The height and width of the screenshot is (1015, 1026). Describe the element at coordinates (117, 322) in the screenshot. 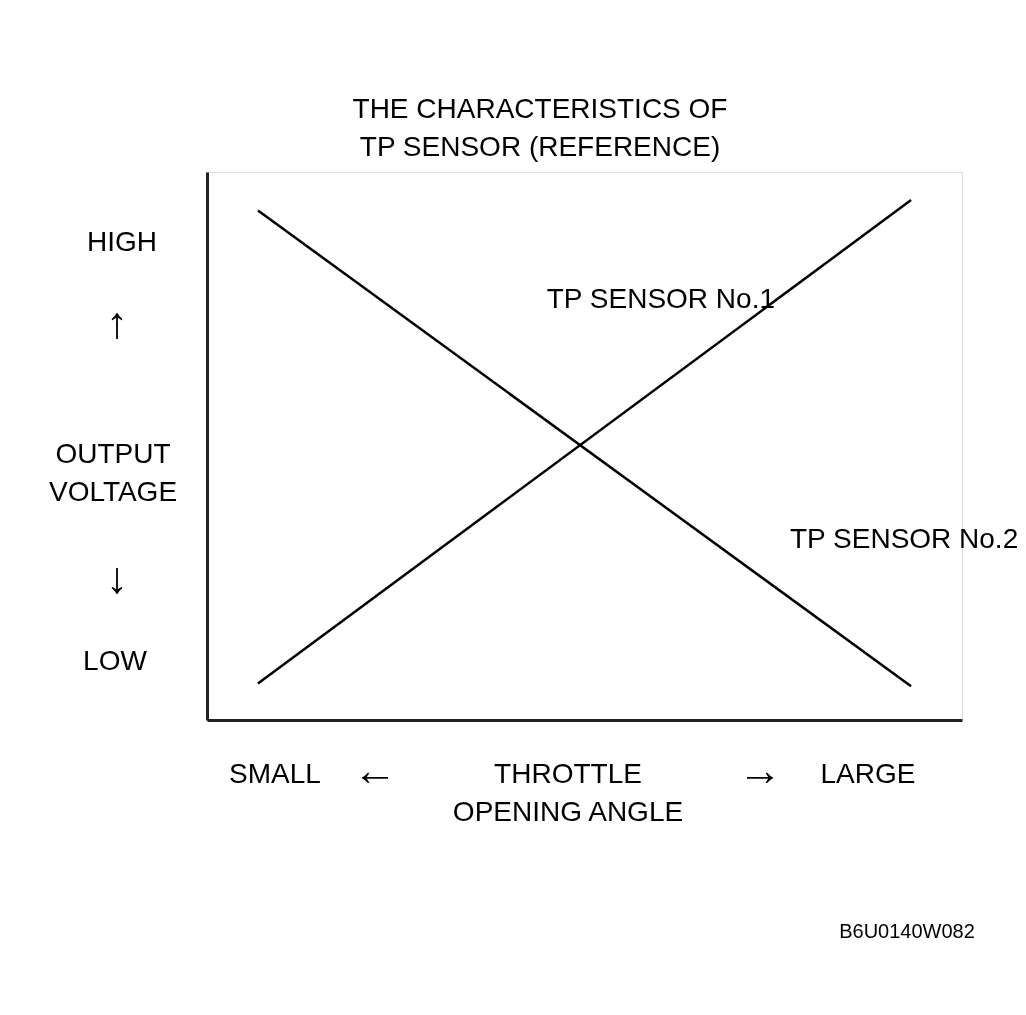

I see `annotation: ↑` at that location.